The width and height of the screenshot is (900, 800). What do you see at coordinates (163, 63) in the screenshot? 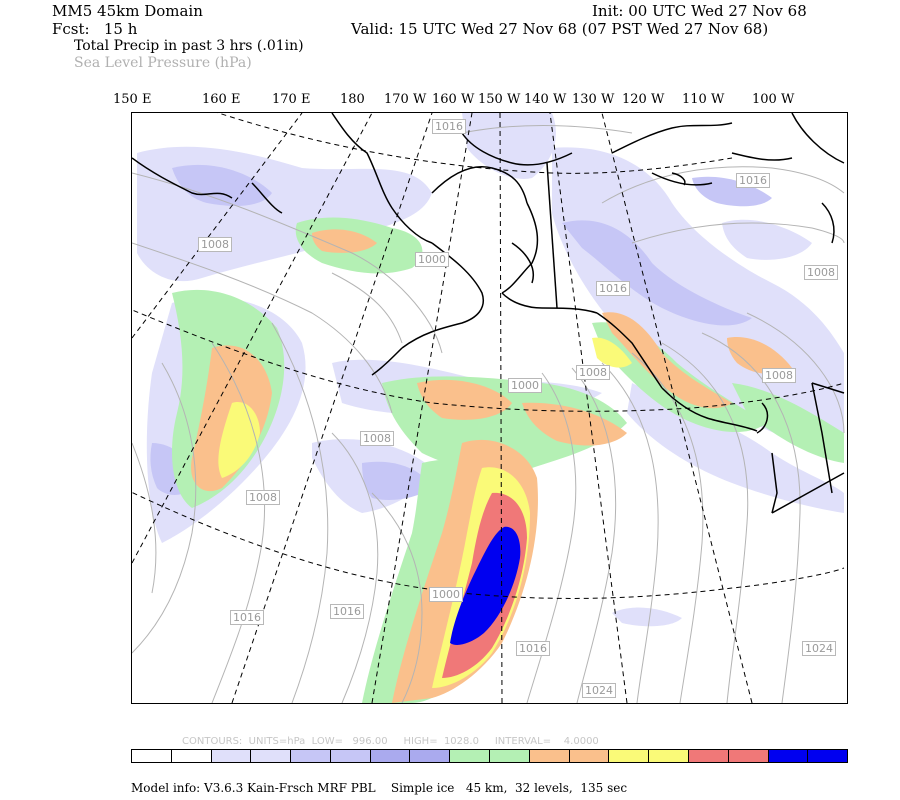
I see `field-title-pressure: Sea Level Pressure (hPa)` at bounding box center [163, 63].